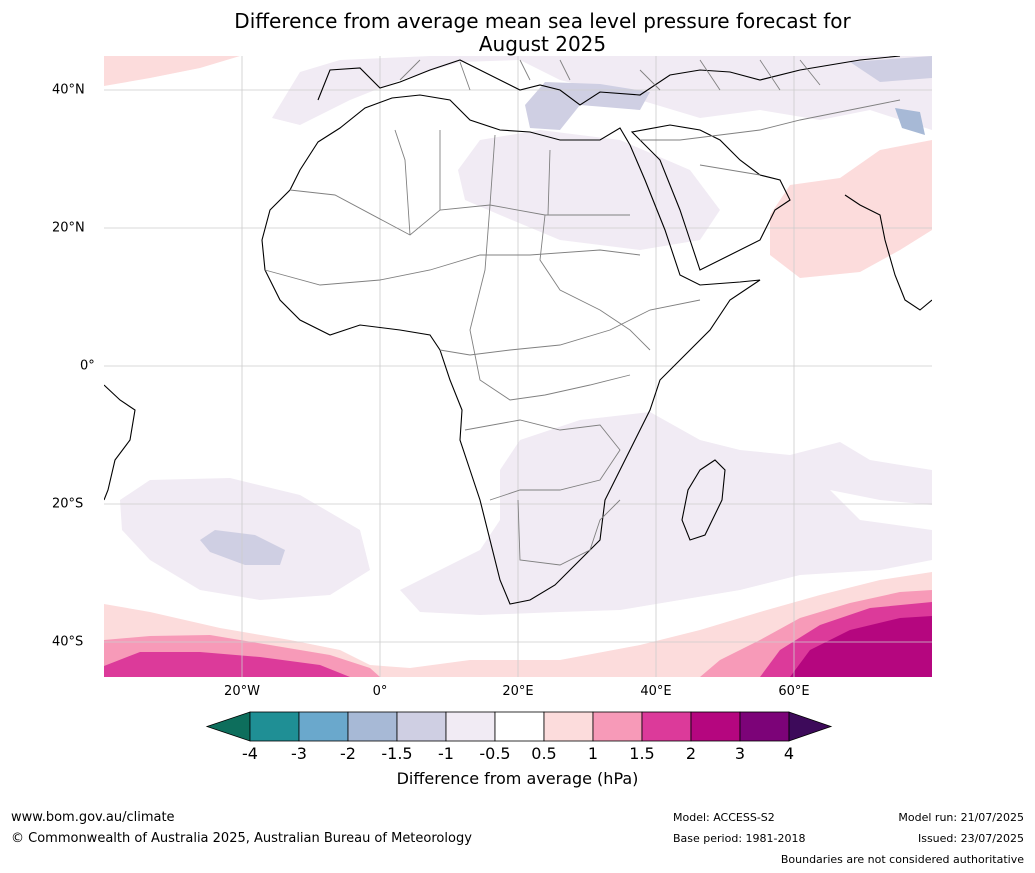 This screenshot has height=873, width=1035. Describe the element at coordinates (242, 547) in the screenshot. I see `anomaly-south-atlantic-negative-core` at that location.